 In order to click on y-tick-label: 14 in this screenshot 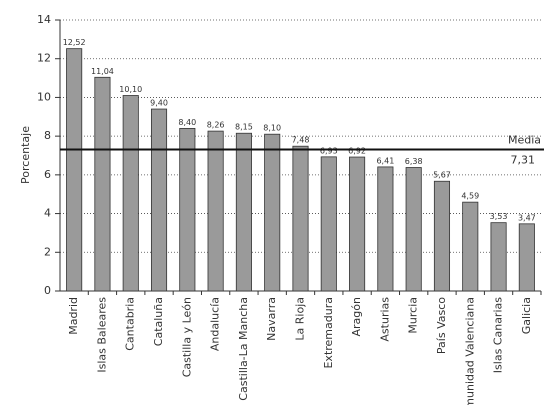, I will do `click(44, 19)`.